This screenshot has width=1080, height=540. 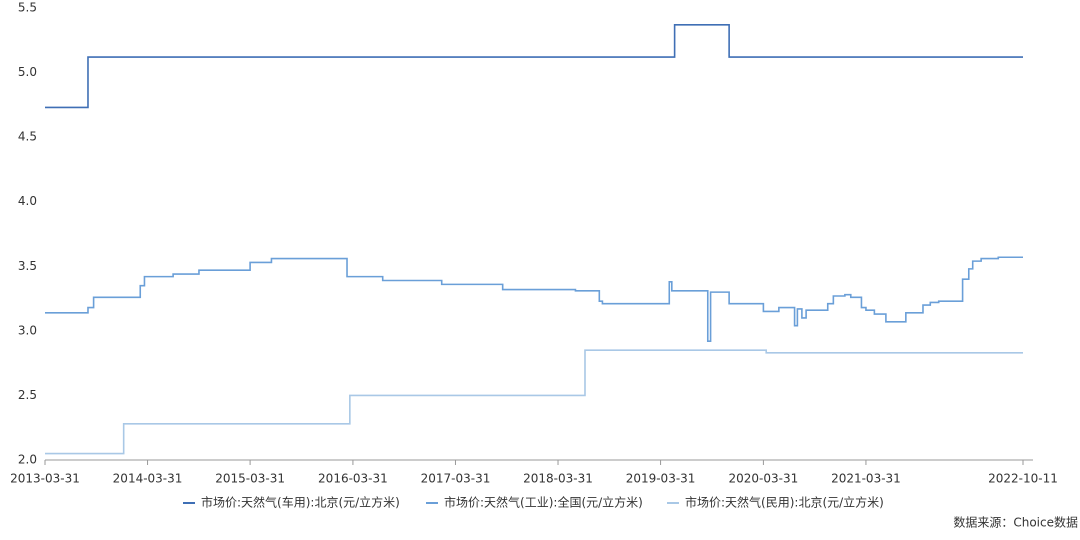 I want to click on x-tick-label: 2022-10-11, so click(x=1023, y=479).